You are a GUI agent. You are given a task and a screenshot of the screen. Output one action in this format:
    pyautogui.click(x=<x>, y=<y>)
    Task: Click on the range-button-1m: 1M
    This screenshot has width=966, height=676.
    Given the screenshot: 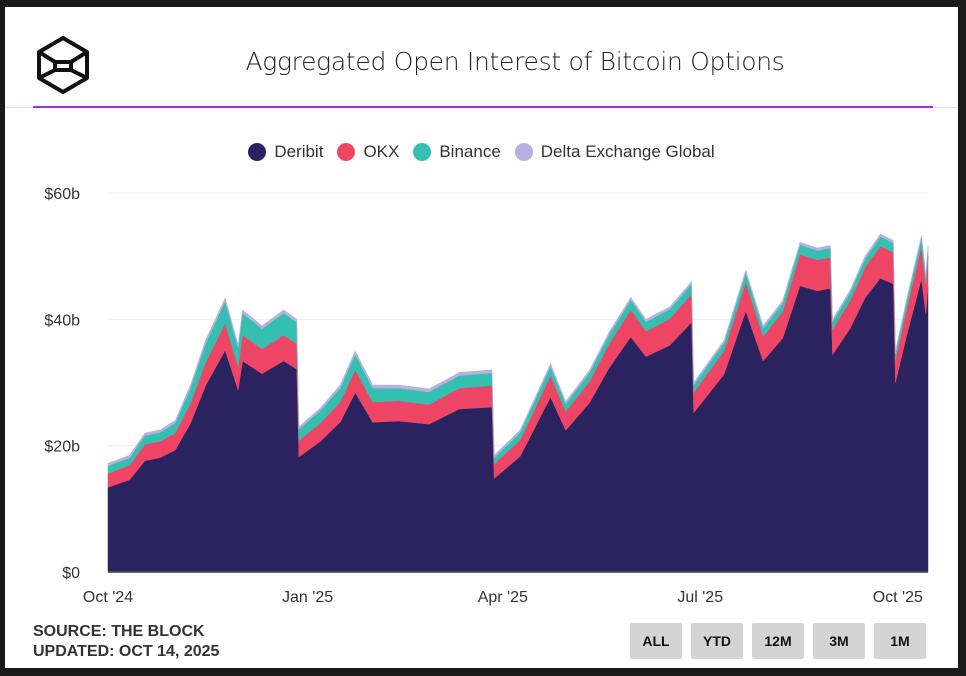 What is the action you would take?
    pyautogui.click(x=900, y=641)
    